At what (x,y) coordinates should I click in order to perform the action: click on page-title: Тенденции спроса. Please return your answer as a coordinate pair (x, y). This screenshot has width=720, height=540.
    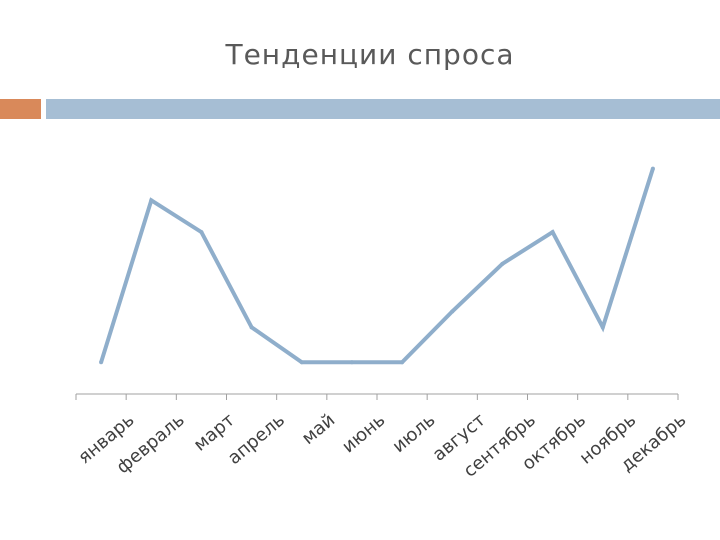
    Looking at the image, I should click on (370, 54).